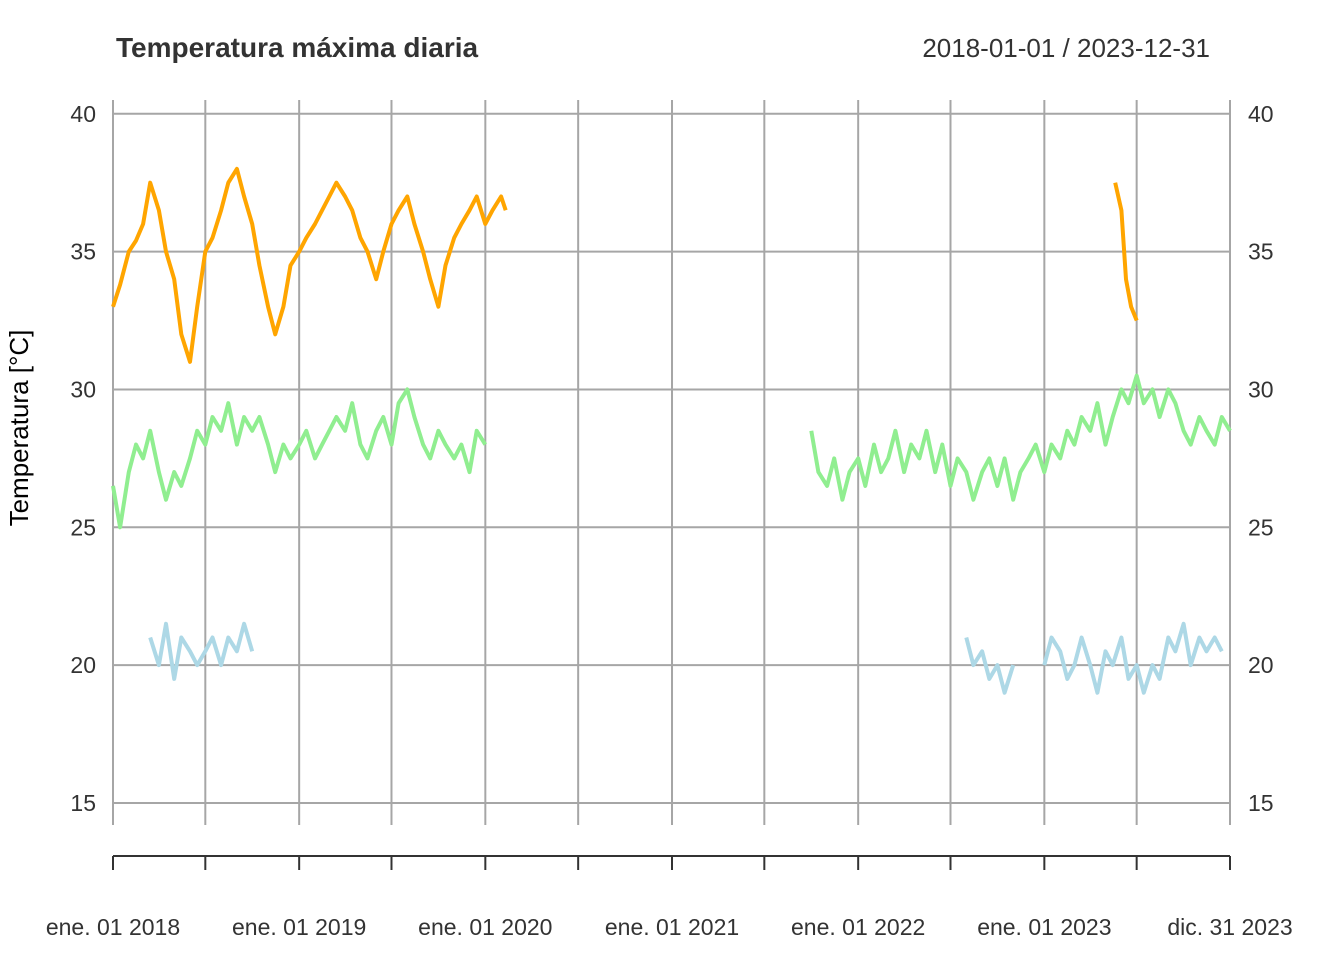 The image size is (1344, 960). What do you see at coordinates (1261, 665) in the screenshot?
I see `y-tick-label-right: 20` at bounding box center [1261, 665].